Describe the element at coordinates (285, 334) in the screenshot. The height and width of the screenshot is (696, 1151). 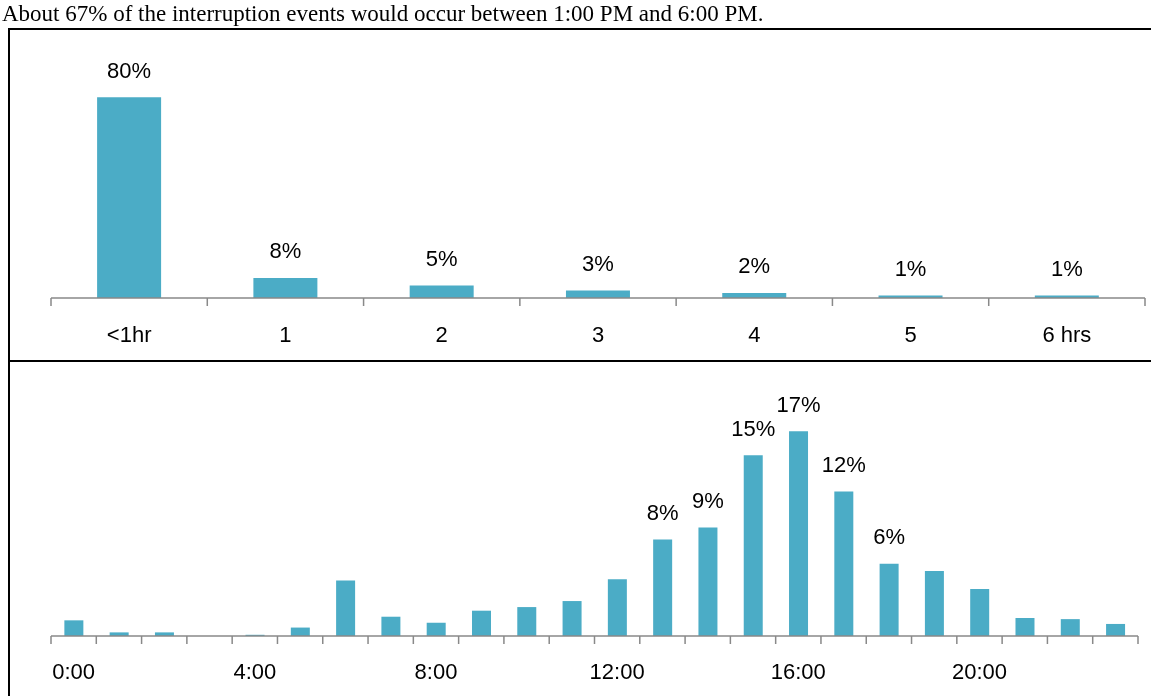
I see `x-tick-label: 1` at that location.